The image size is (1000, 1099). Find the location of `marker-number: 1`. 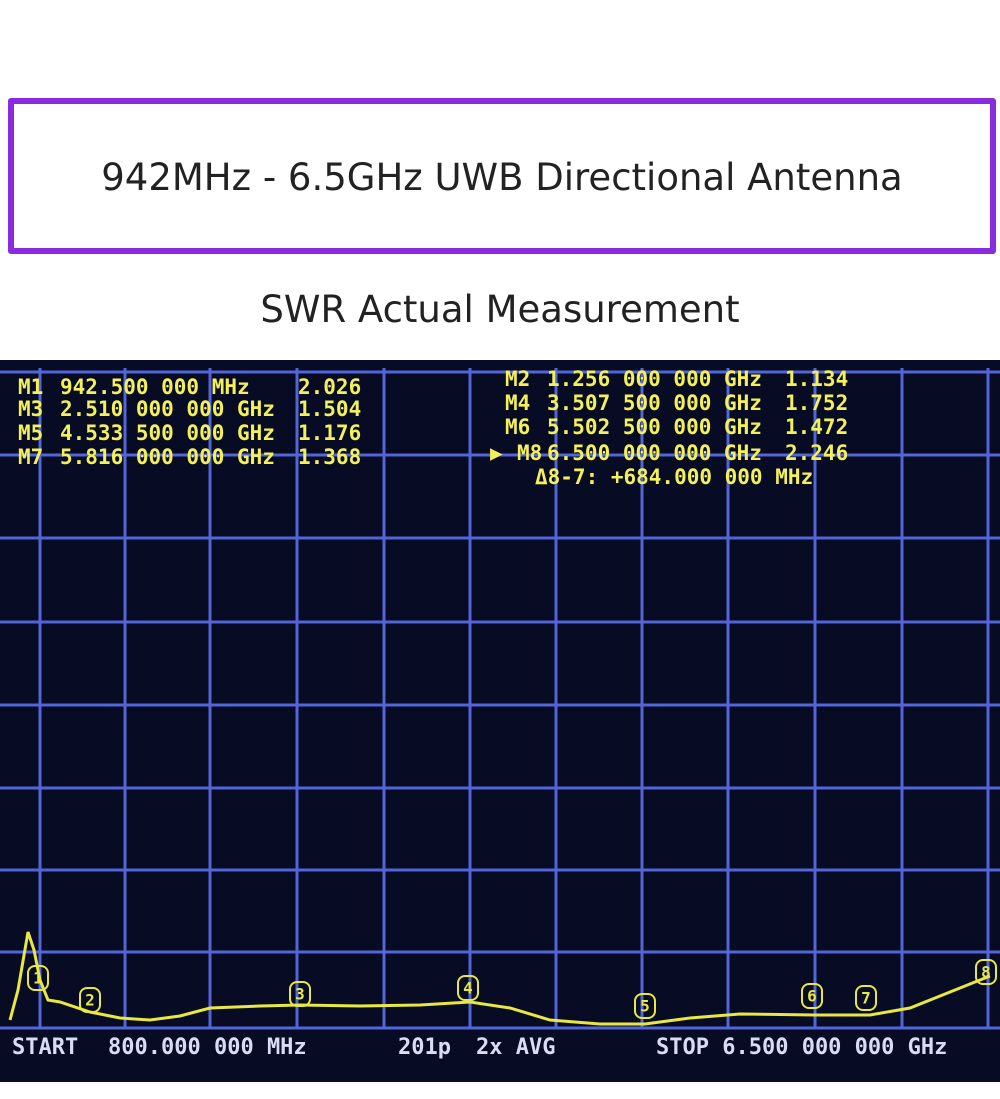

marker-number: 1 is located at coordinates (38, 978).